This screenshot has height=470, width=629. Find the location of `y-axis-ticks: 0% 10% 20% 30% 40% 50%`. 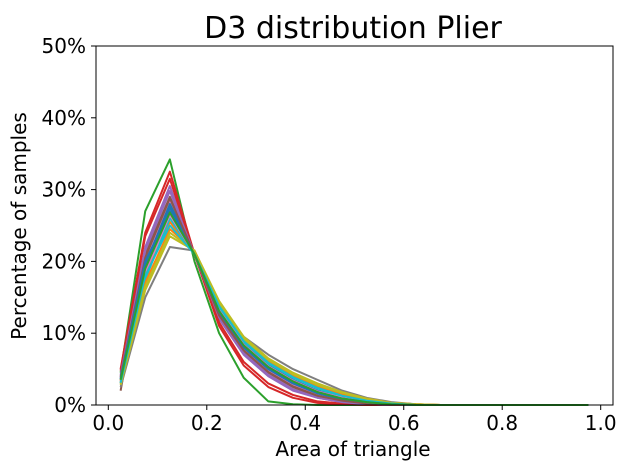

y-axis-ticks: 0% 10% 20% 30% 40% 50% is located at coordinates (69, 225).